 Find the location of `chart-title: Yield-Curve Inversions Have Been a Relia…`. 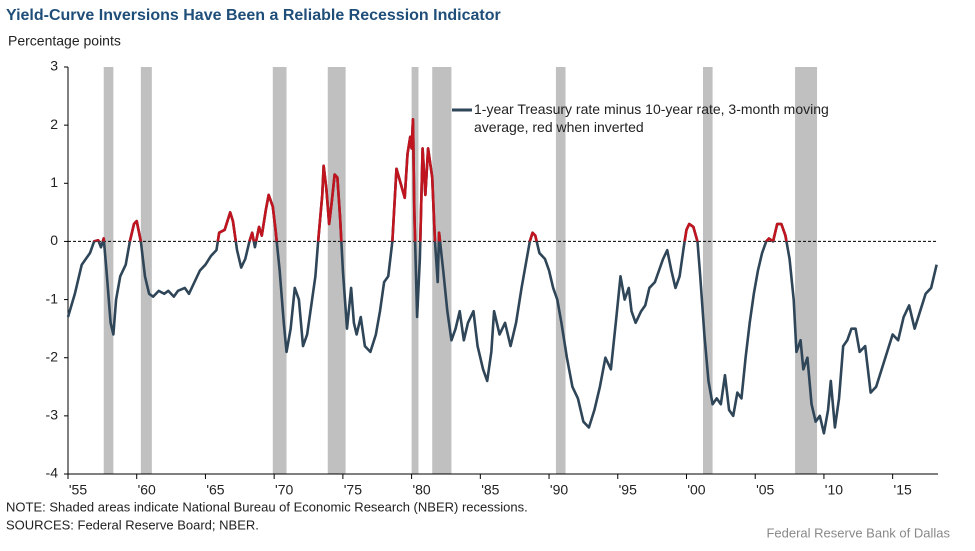

chart-title: Yield-Curve Inversions Have Been a Relia… is located at coordinates (253, 15).